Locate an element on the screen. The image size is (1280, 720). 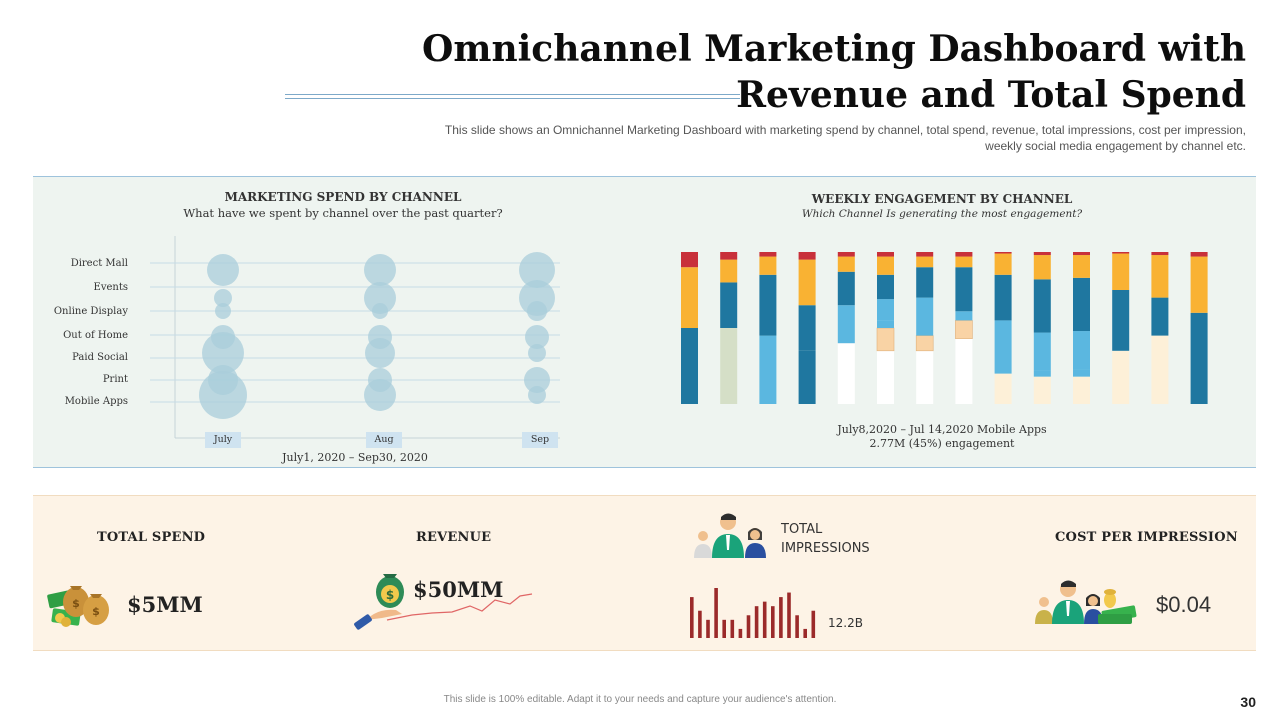
channel-label: Out of Home is located at coordinates (95, 335).